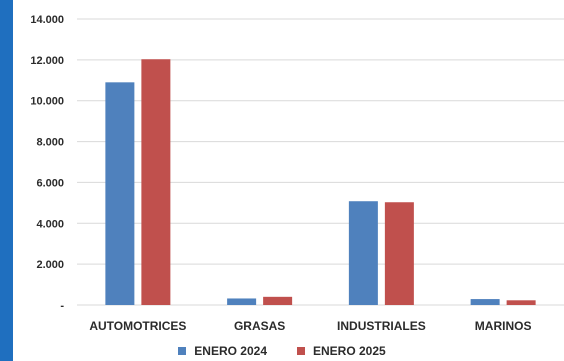  I want to click on left-accent-bar, so click(6, 180).